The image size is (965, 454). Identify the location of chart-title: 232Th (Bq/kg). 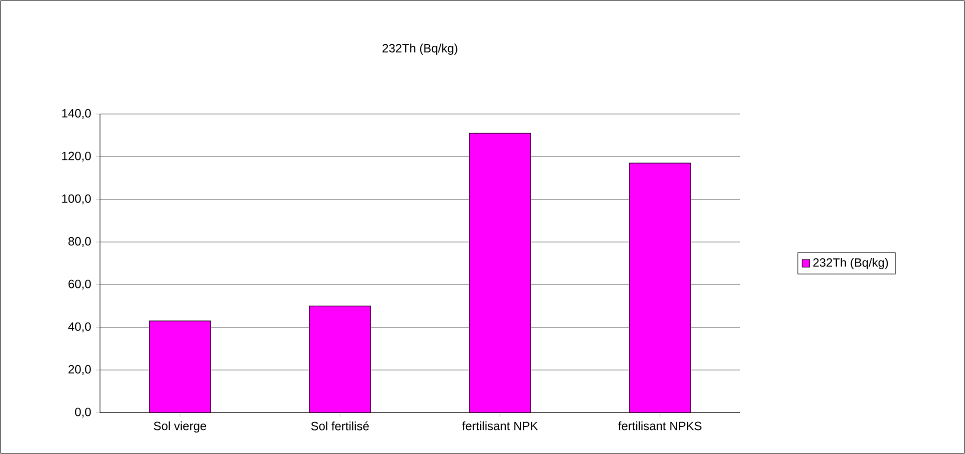
(420, 49).